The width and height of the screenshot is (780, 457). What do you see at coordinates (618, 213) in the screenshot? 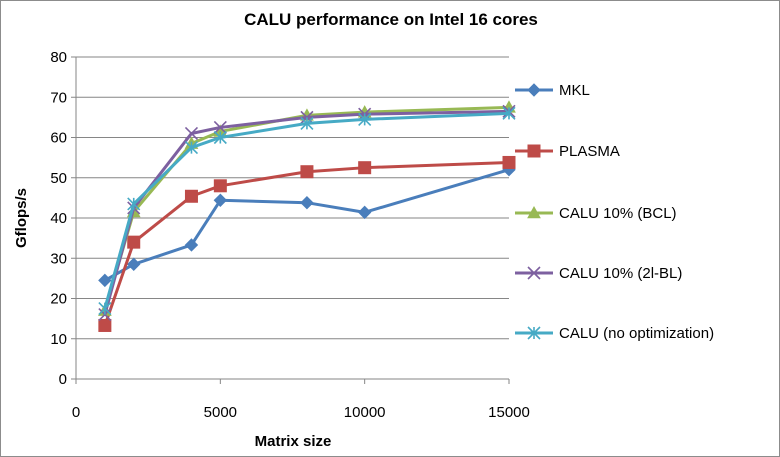
I see `legend-label-calu-10-bcl: CALU 10% (BCL)` at bounding box center [618, 213].